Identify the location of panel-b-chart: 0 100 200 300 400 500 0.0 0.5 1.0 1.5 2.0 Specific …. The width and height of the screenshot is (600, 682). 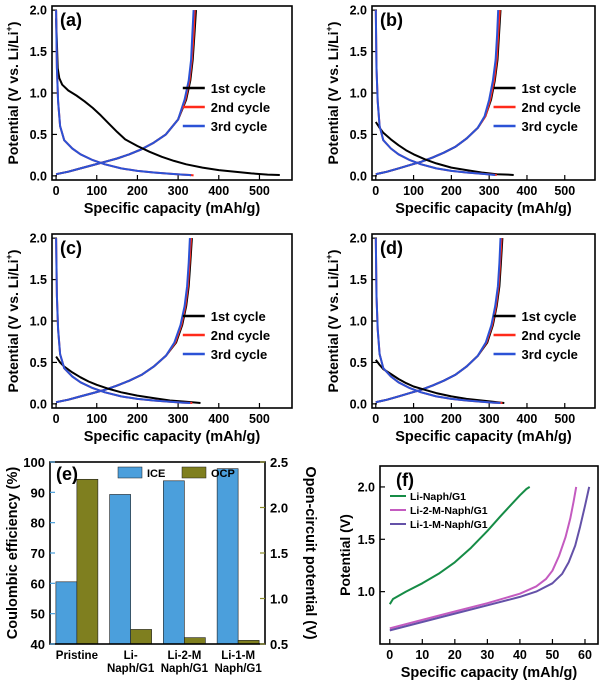
(460, 110).